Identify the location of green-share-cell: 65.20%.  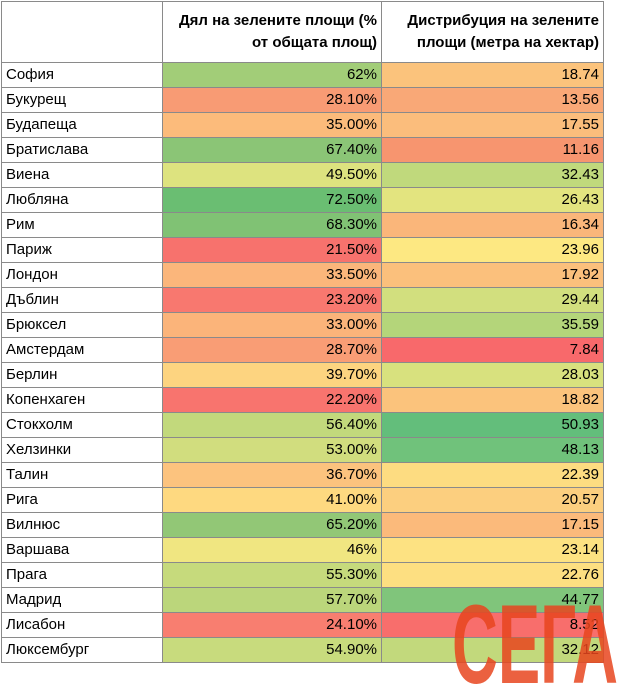
(272, 525).